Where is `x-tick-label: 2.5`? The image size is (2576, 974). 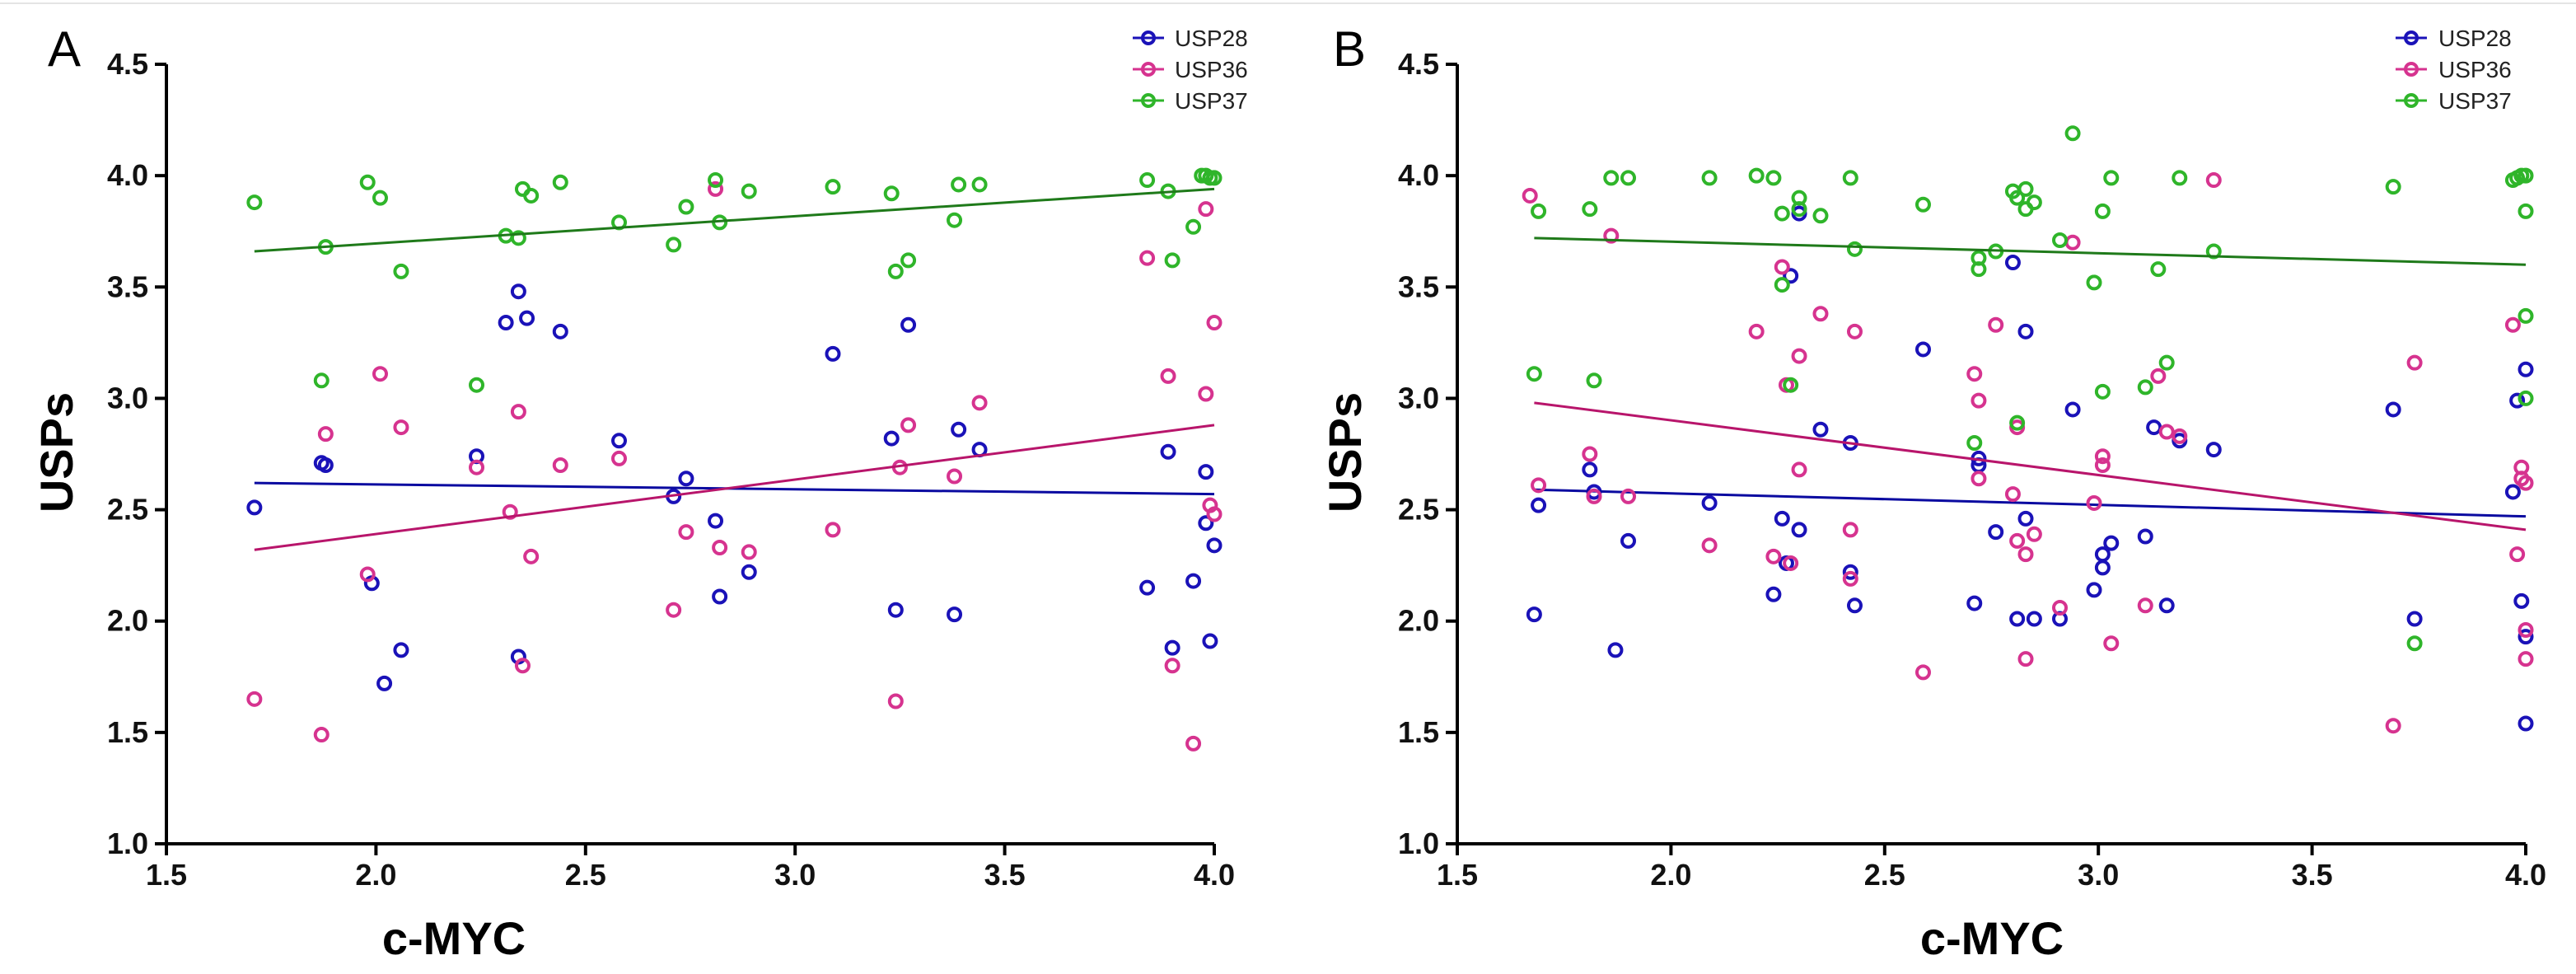 x-tick-label: 2.5 is located at coordinates (585, 875).